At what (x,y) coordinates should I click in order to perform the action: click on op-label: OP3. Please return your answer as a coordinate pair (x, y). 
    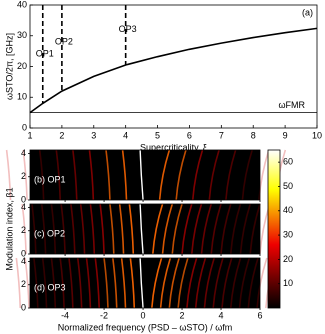
    Looking at the image, I should click on (128, 29).